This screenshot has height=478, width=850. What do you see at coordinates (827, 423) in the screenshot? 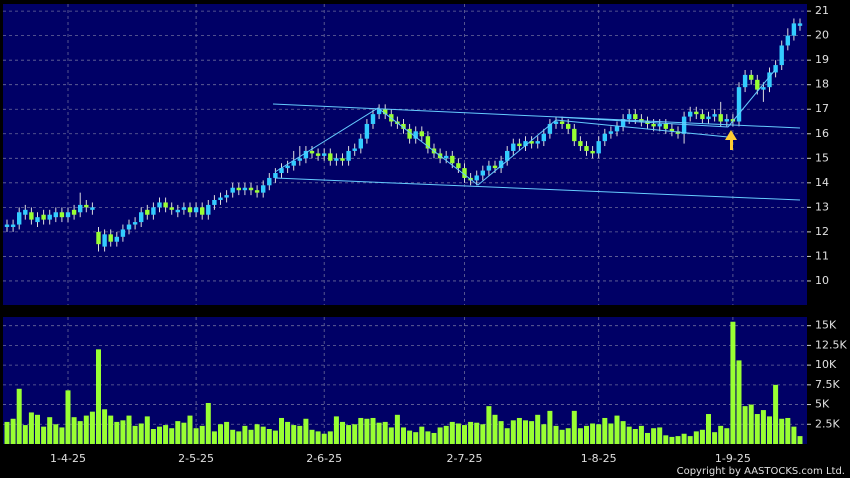
I see `y-tick-label: 2.5K` at bounding box center [827, 423].